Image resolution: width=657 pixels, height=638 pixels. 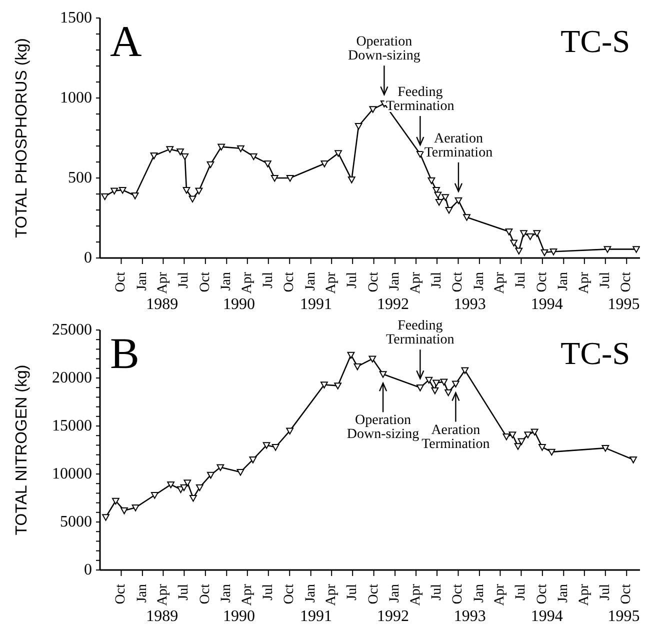 I want to click on text: 1993, so click(x=469, y=617).